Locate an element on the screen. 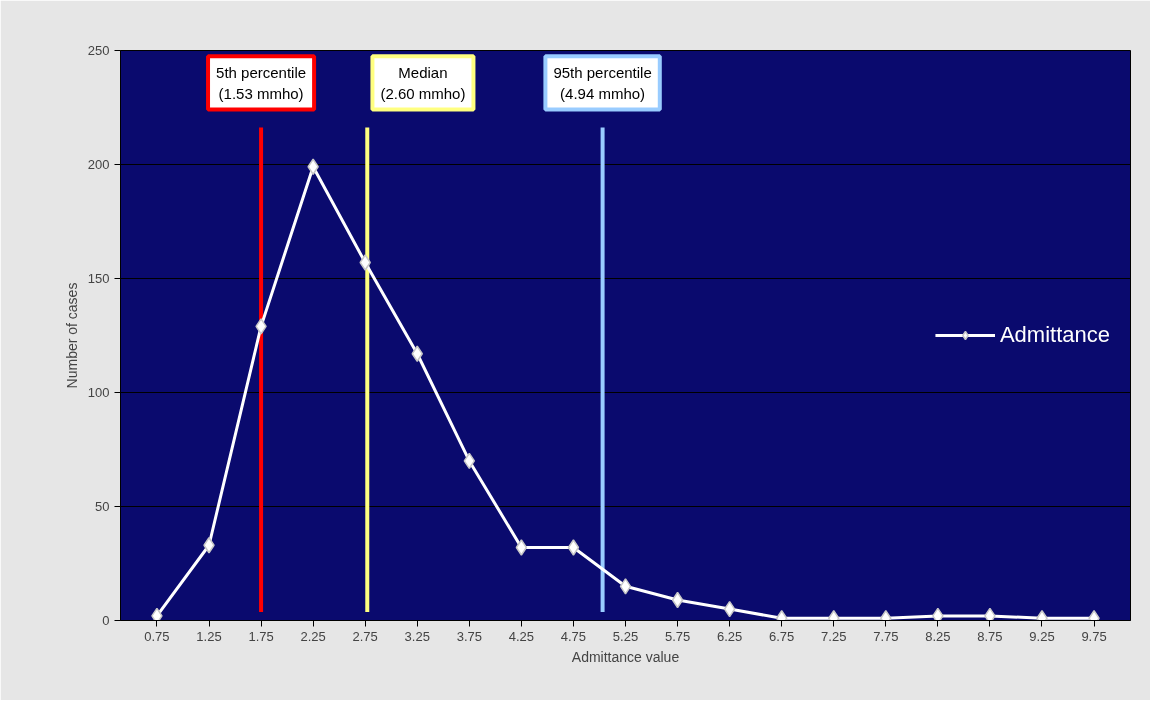  x-tick-label: 5.25 is located at coordinates (625, 636).